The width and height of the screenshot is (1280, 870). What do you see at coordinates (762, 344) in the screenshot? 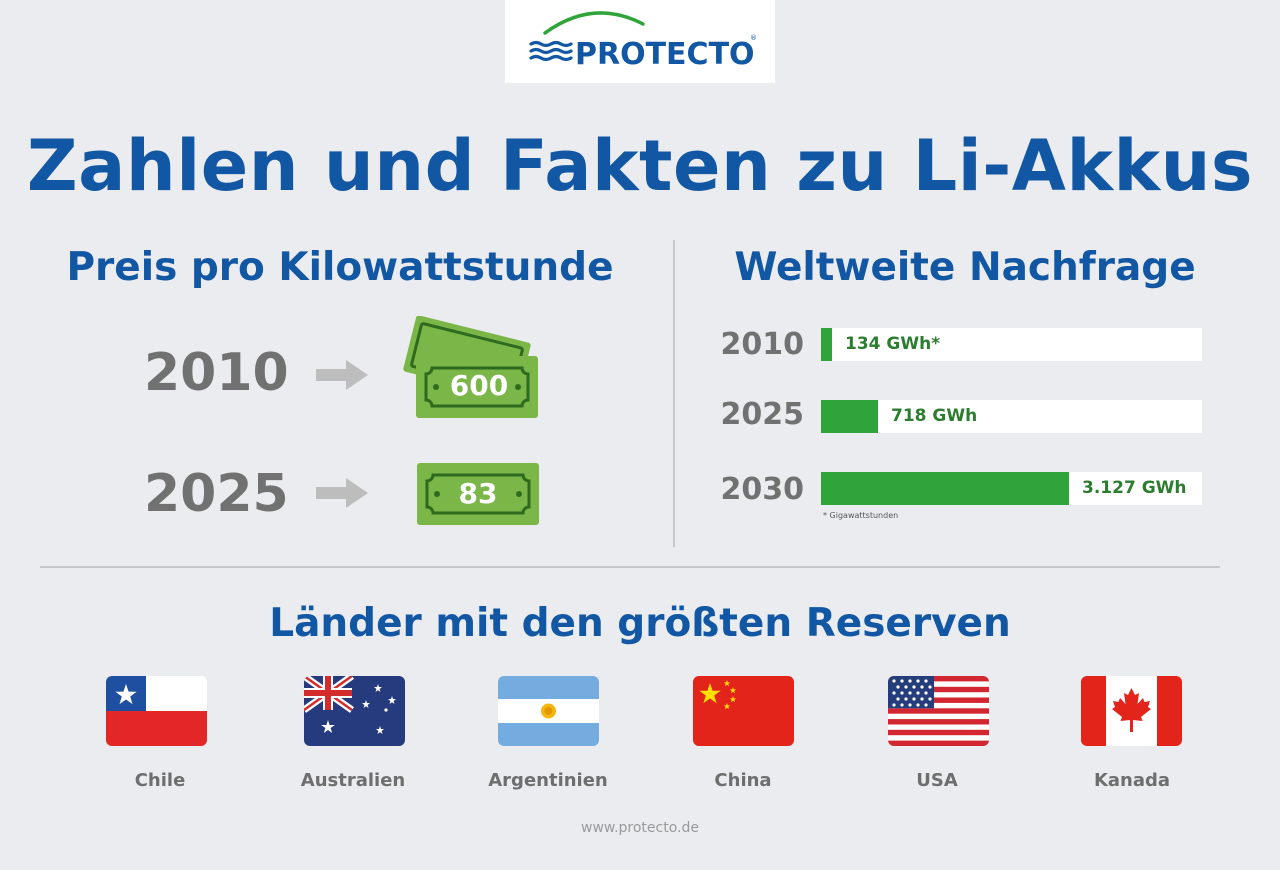
I see `demand-year-2010: 2010` at bounding box center [762, 344].